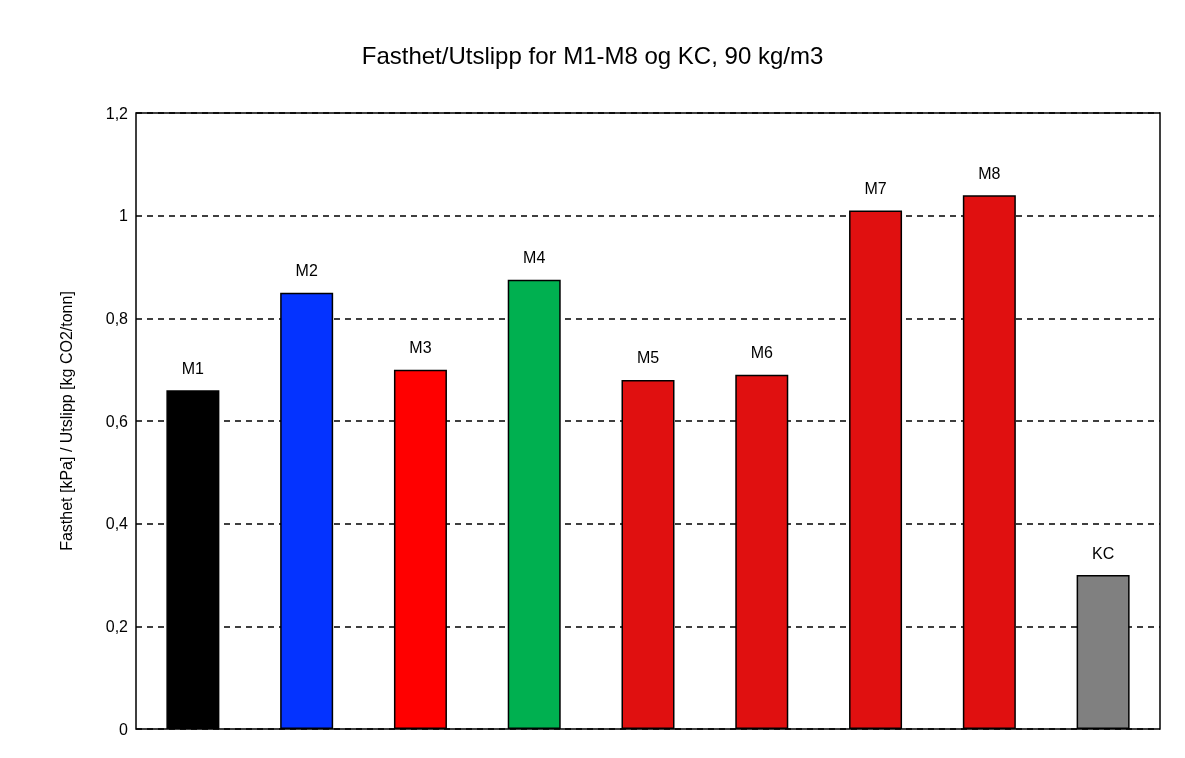  I want to click on y-tick-label: 0,6, so click(117, 421).